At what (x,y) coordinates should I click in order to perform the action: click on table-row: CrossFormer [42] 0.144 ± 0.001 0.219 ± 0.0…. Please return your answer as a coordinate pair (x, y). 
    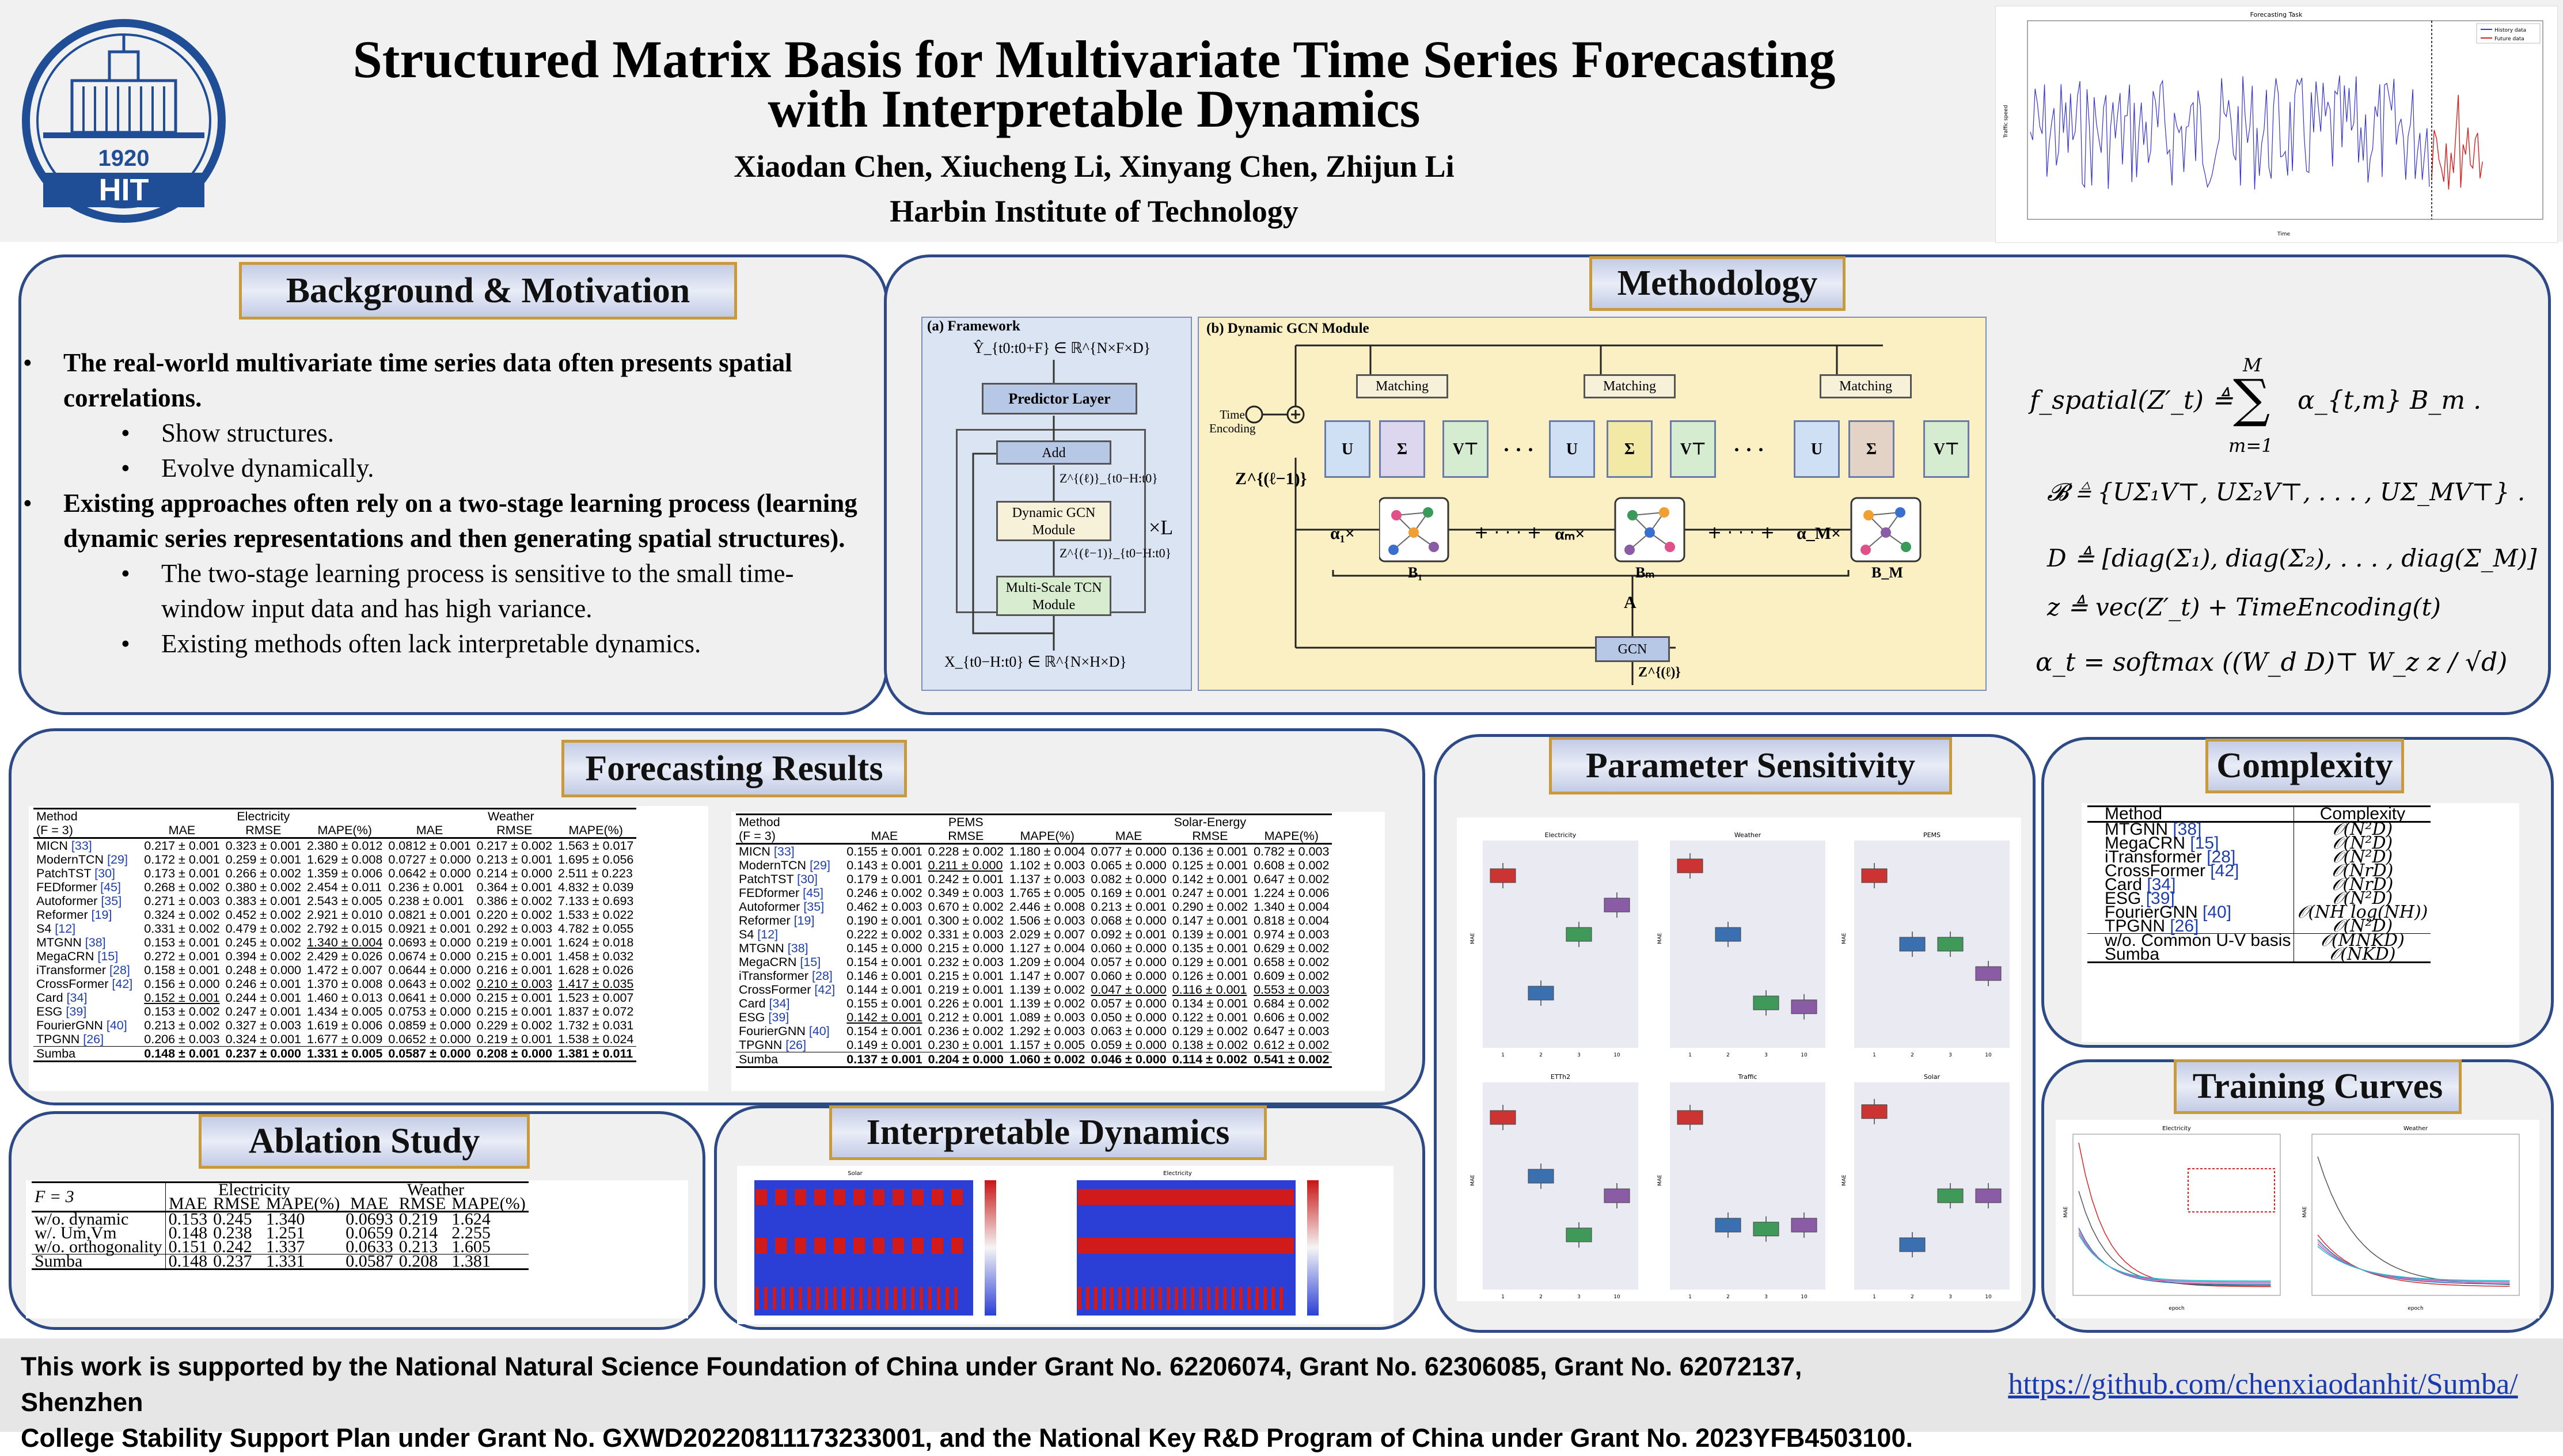
    Looking at the image, I should click on (1034, 990).